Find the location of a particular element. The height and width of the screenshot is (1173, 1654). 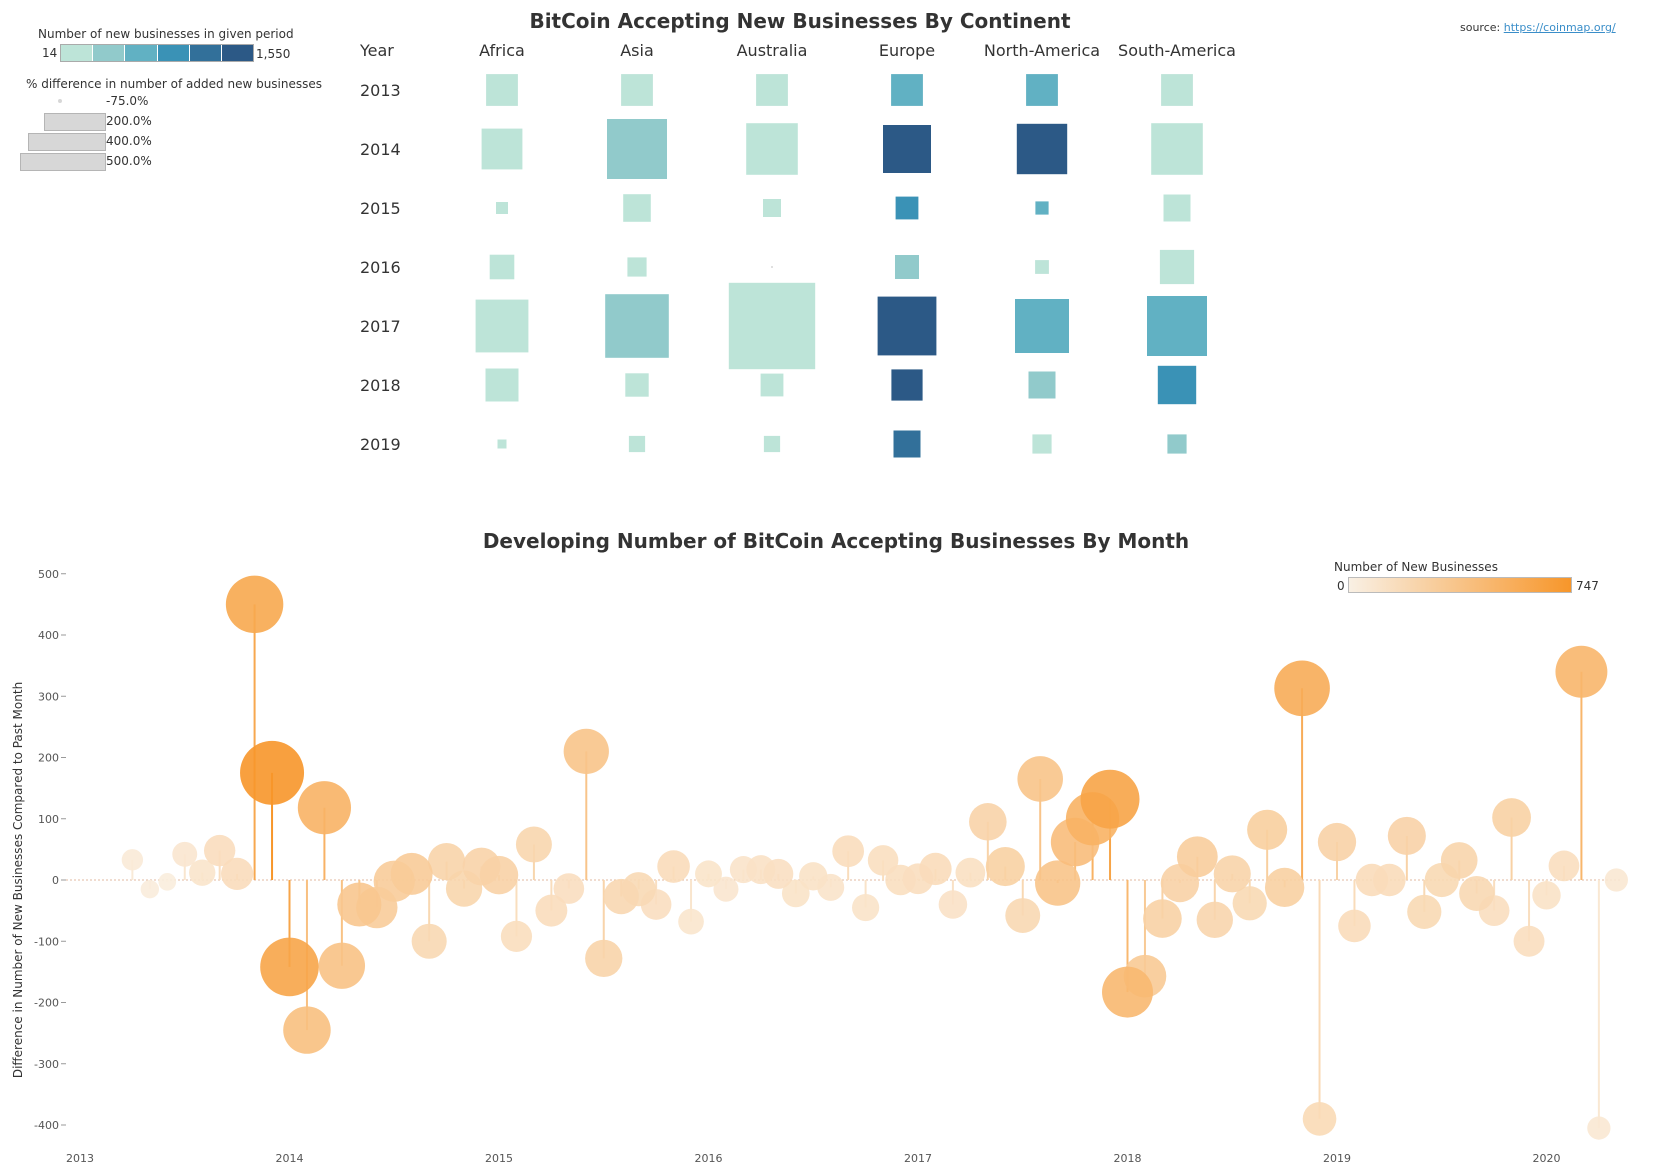

color-legend-ramp is located at coordinates (157, 53).